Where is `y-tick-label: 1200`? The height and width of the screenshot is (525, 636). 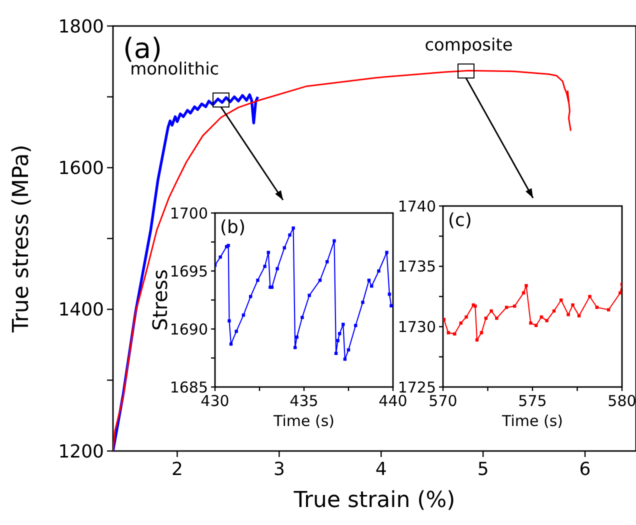 y-tick-label: 1200 is located at coordinates (81, 451).